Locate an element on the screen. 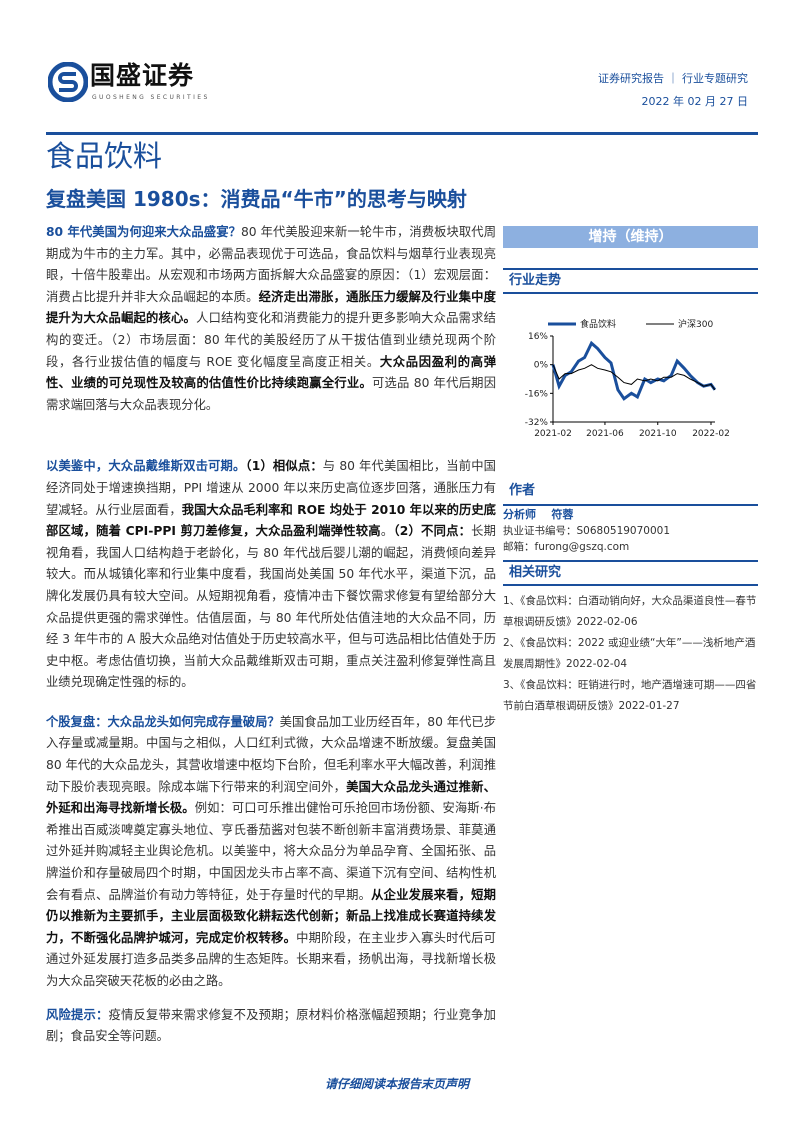 This screenshot has width=794, height=1123. logo-icon is located at coordinates (68, 82).